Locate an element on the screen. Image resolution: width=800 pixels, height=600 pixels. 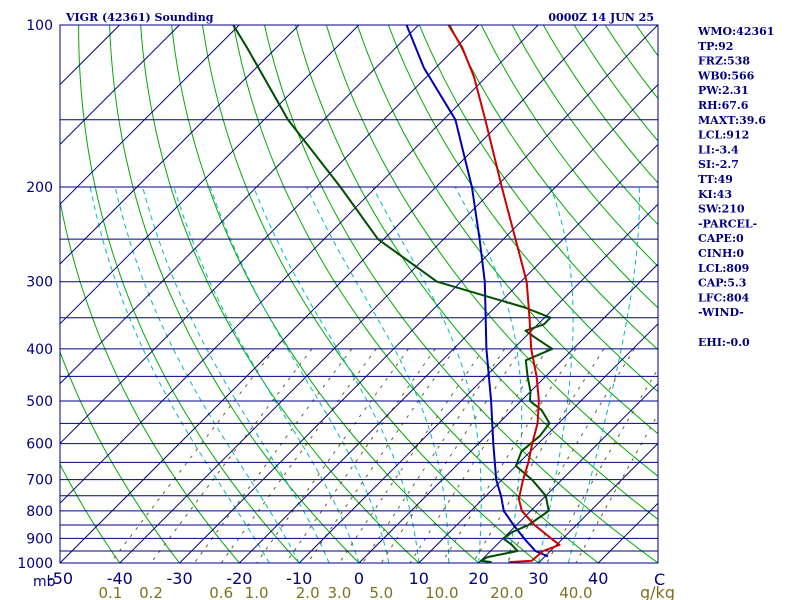
temperature-tick-label: 10 is located at coordinates (419, 578).